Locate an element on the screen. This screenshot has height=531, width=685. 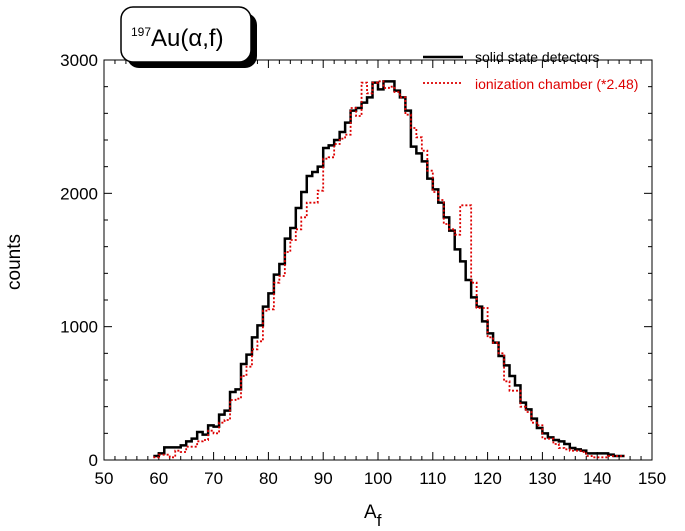
y-tick-label: 0 is located at coordinates (93, 460).